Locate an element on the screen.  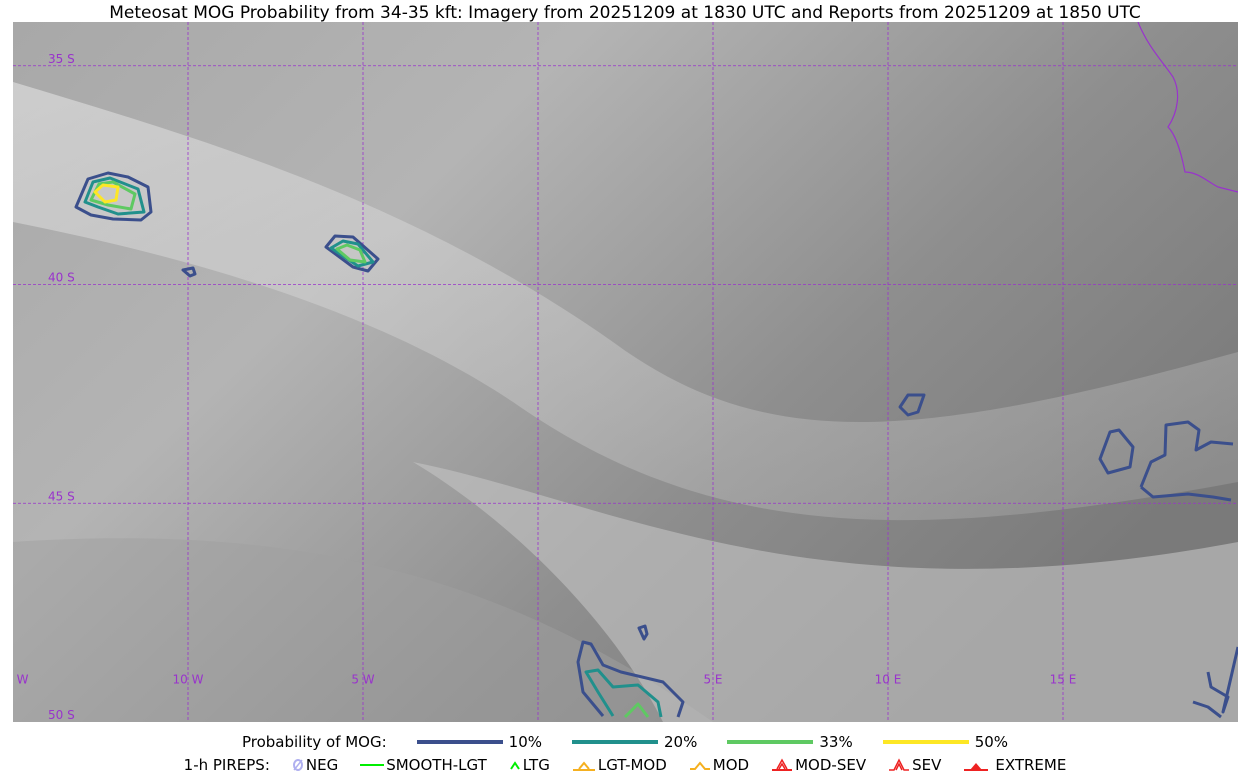
legend-label-10: 10% is located at coordinates (525, 742).